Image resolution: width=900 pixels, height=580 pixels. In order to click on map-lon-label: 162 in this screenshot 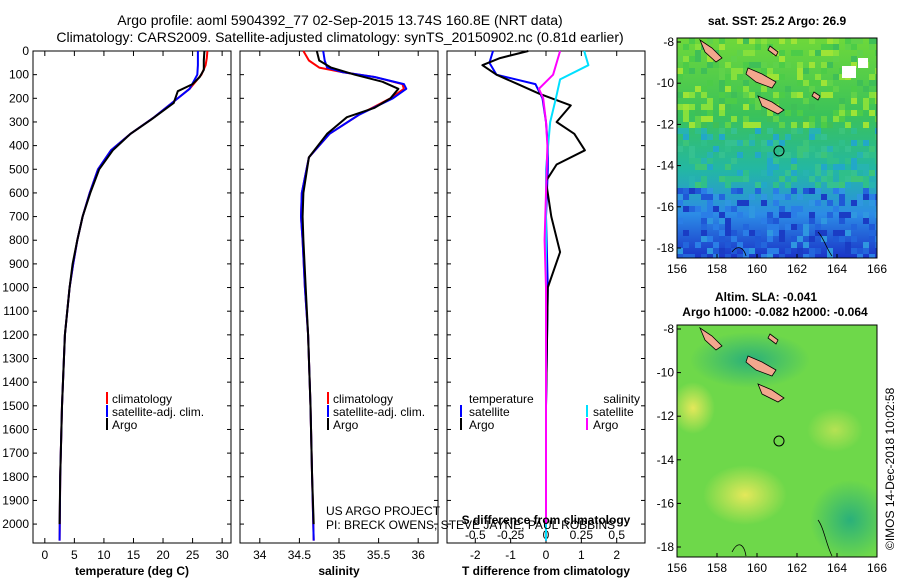, I will do `click(797, 269)`.